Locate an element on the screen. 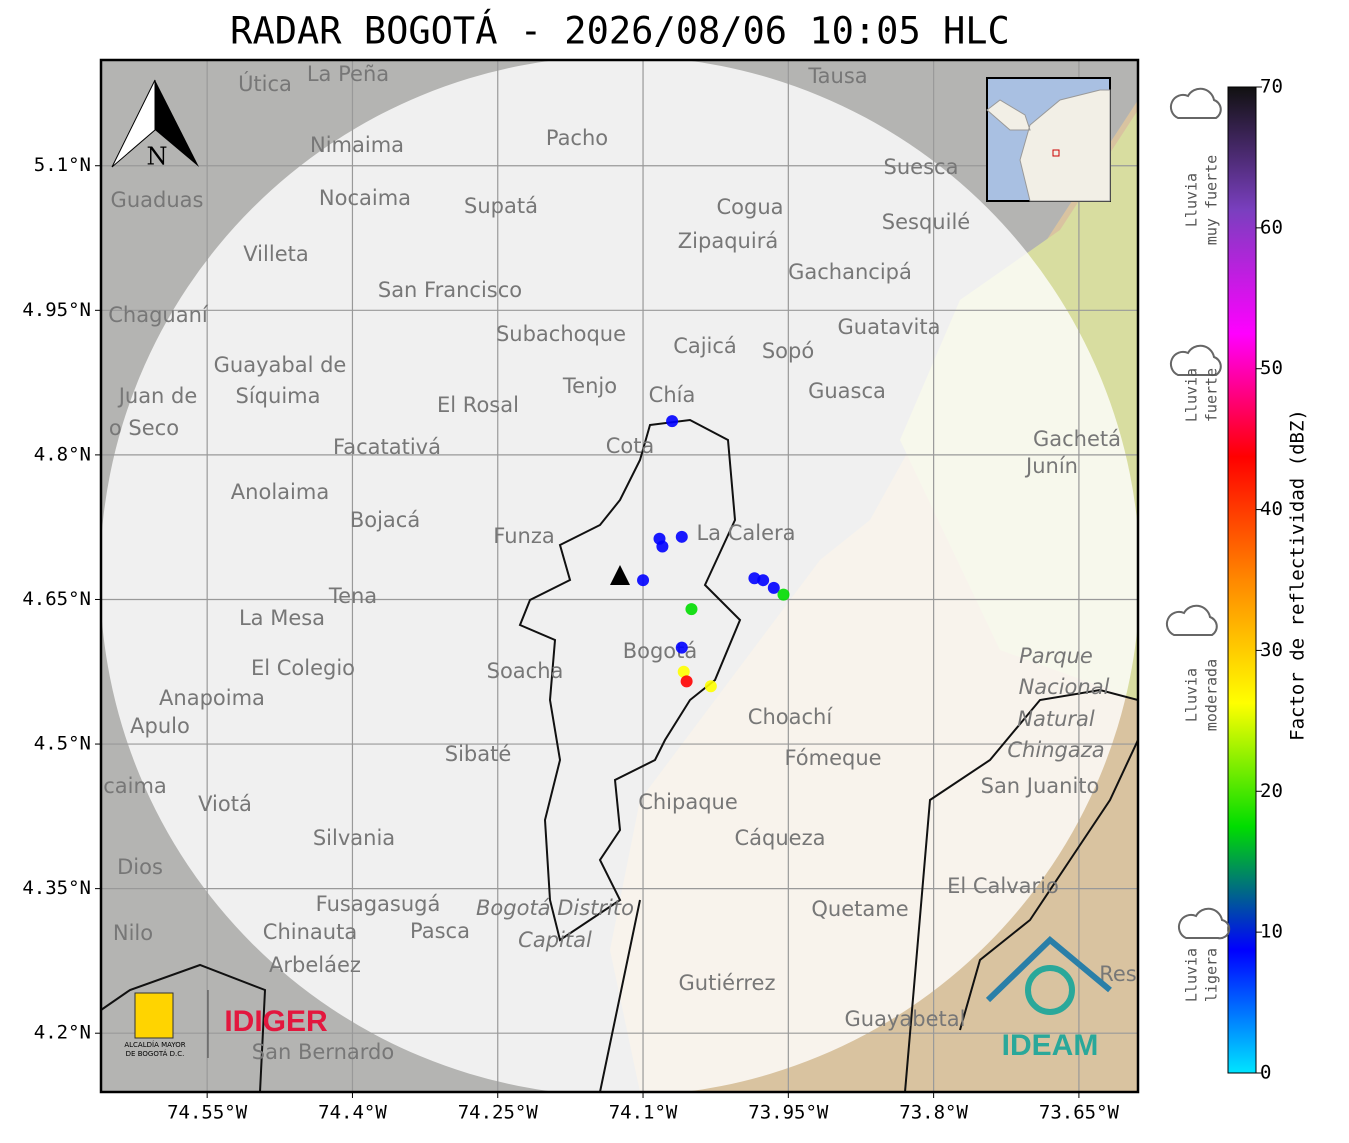  rain-category: ligera is located at coordinates (1212, 975).